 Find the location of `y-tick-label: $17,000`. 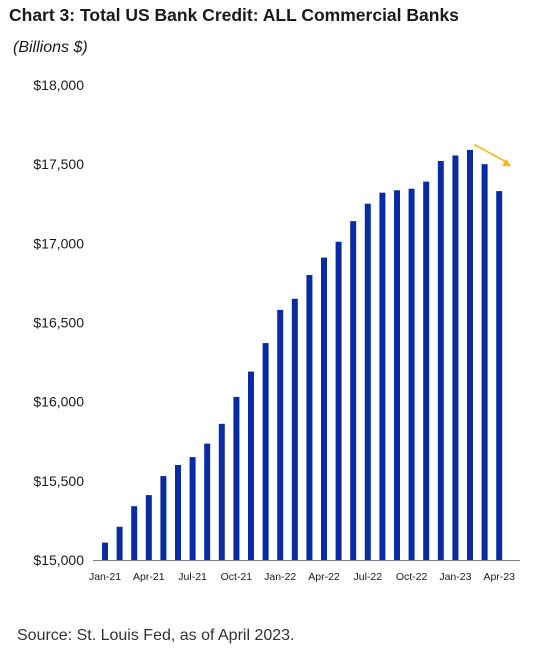

y-tick-label: $17,000 is located at coordinates (58, 243).